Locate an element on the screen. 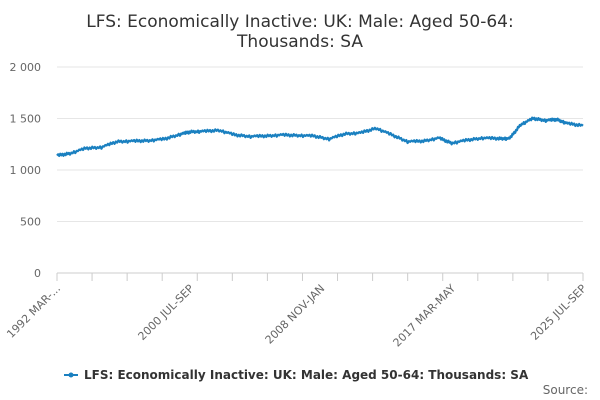  y-axis-ticks: 0 500 1 000 1 500 2 000 is located at coordinates (26, 170).